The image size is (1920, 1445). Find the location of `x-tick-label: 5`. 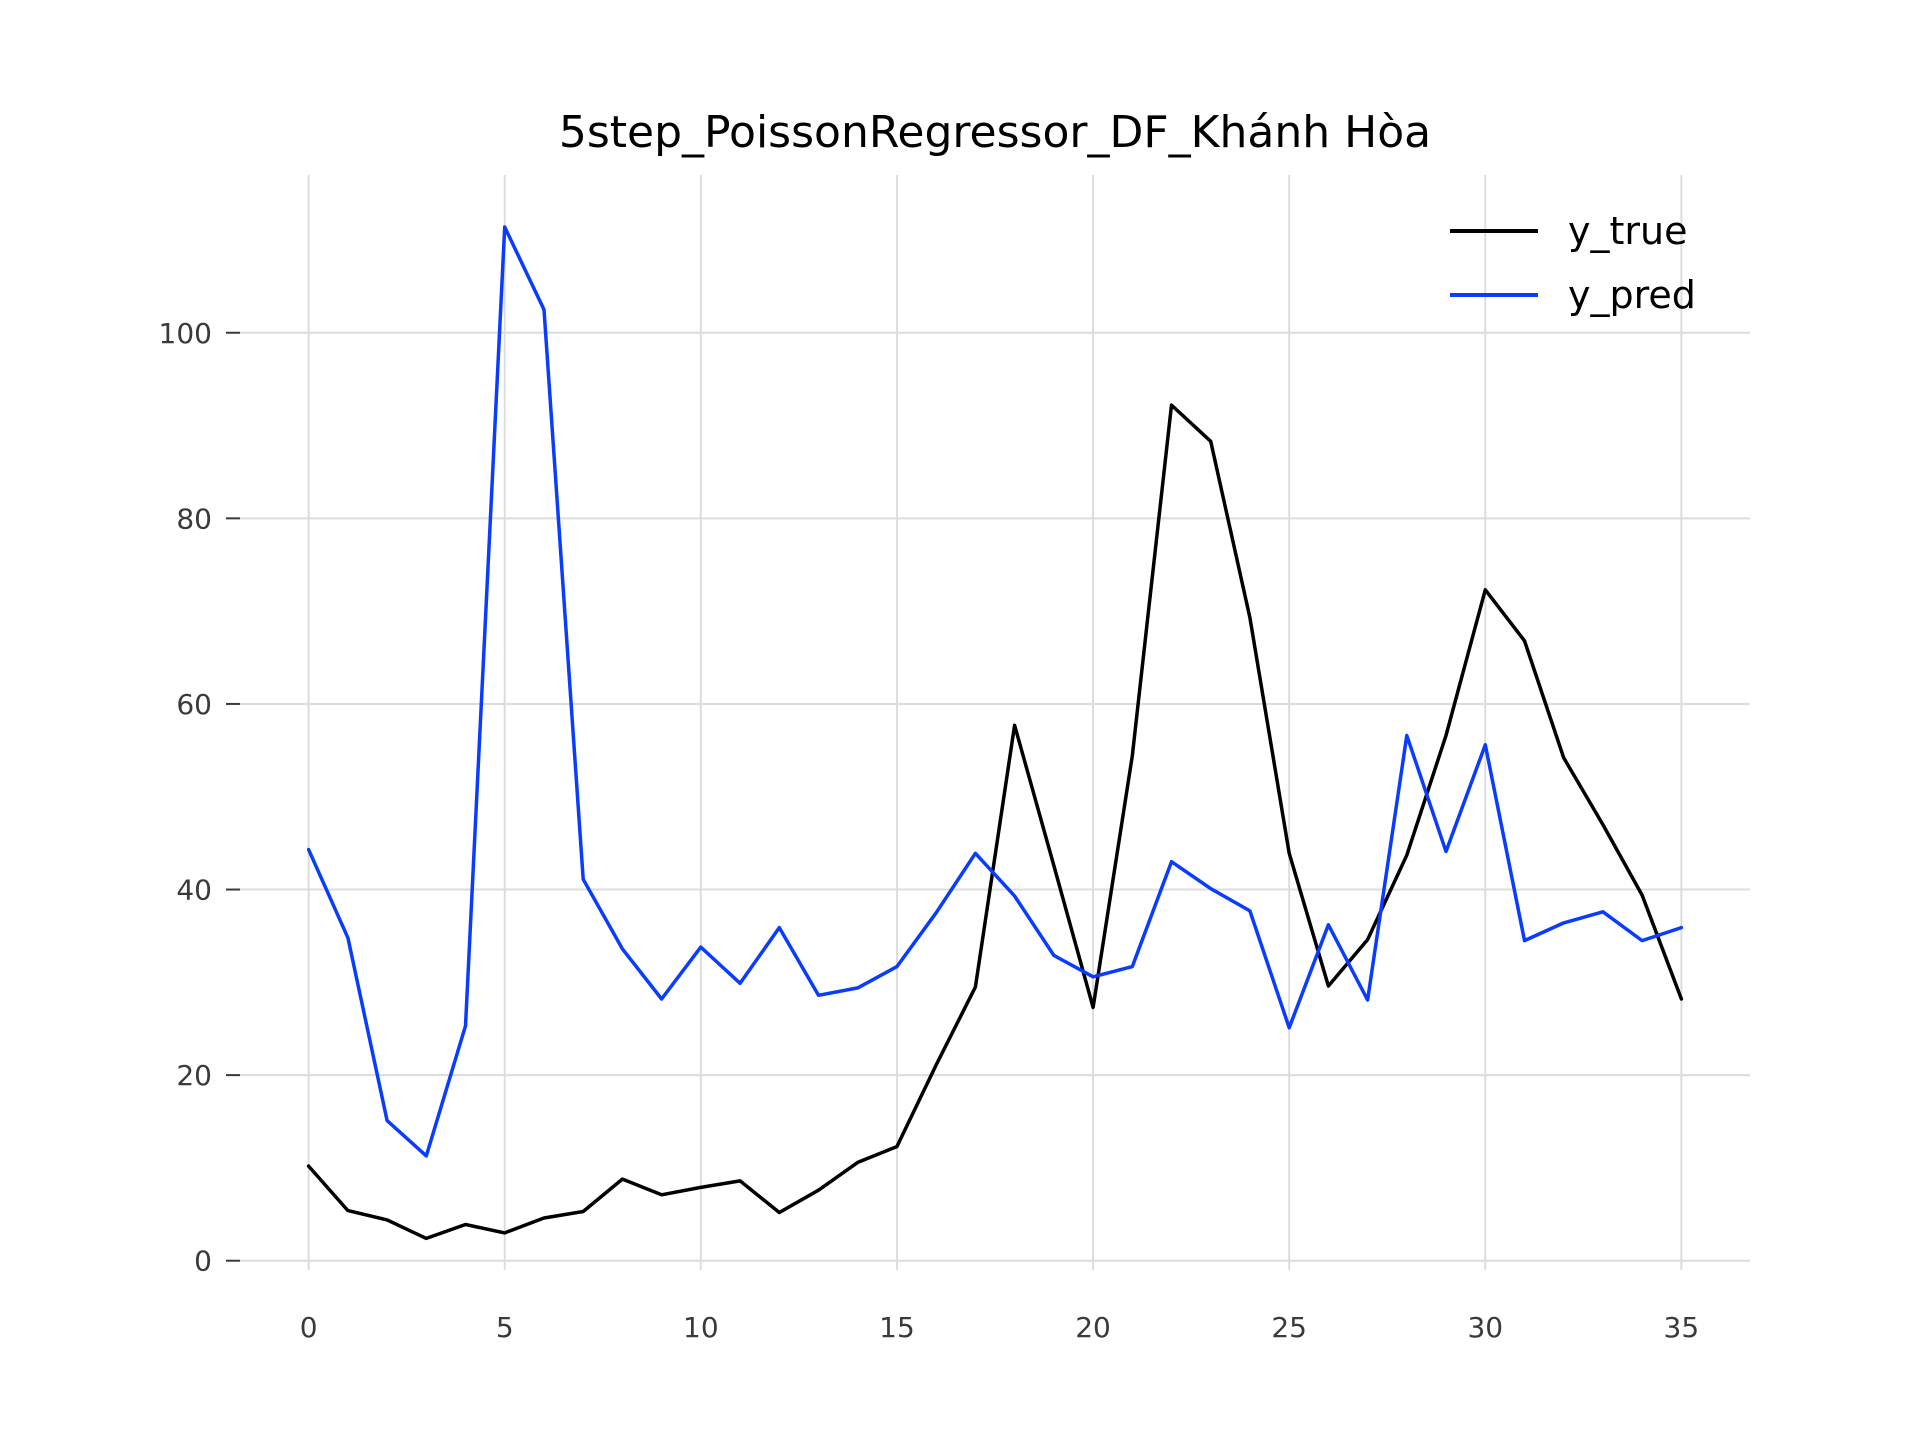

x-tick-label: 5 is located at coordinates (505, 1327).